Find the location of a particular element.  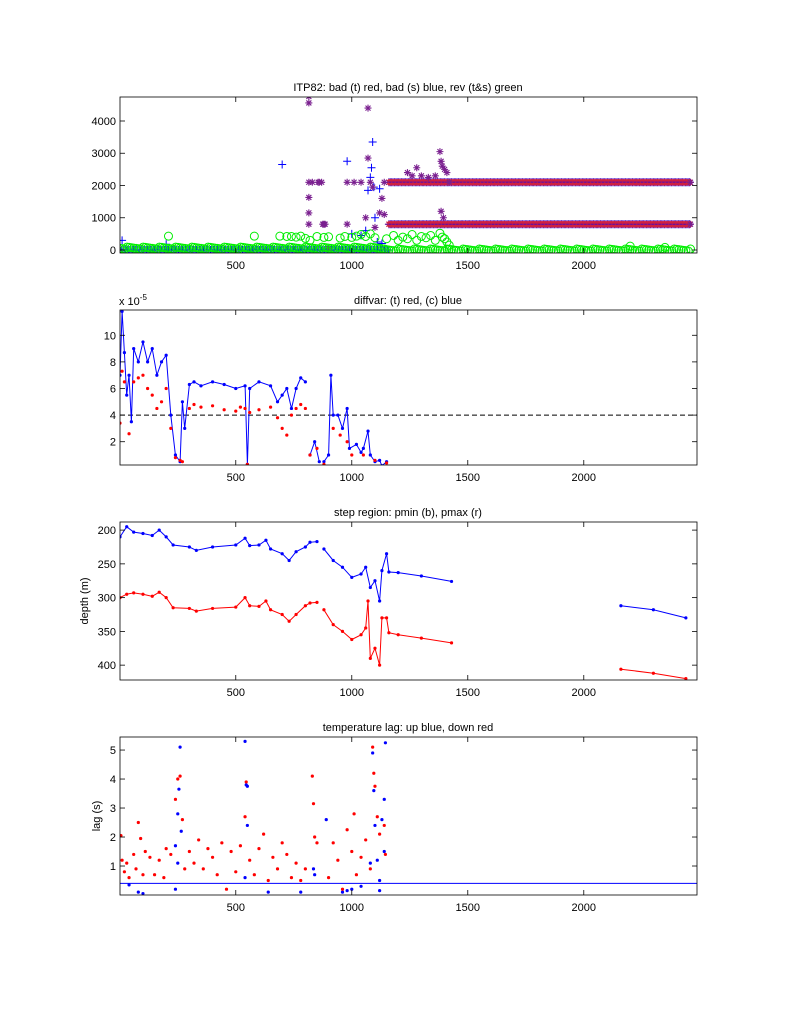

y-tick-label: 2 is located at coordinates (113, 838).